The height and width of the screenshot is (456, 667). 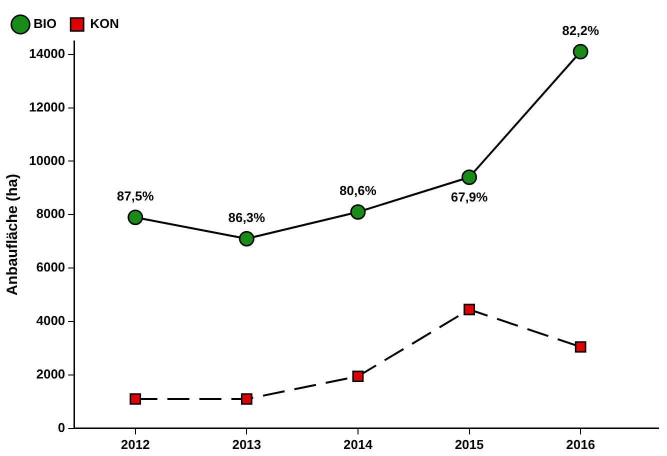 What do you see at coordinates (47, 106) in the screenshot?
I see `y-tick-label: 12000` at bounding box center [47, 106].